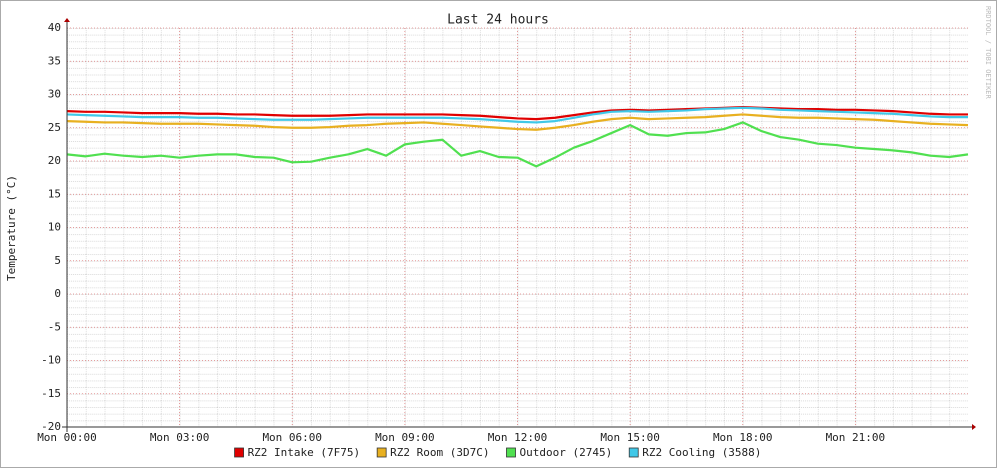 The width and height of the screenshot is (997, 468). Describe the element at coordinates (54, 27) in the screenshot. I see `y-tick-label: 40` at that location.